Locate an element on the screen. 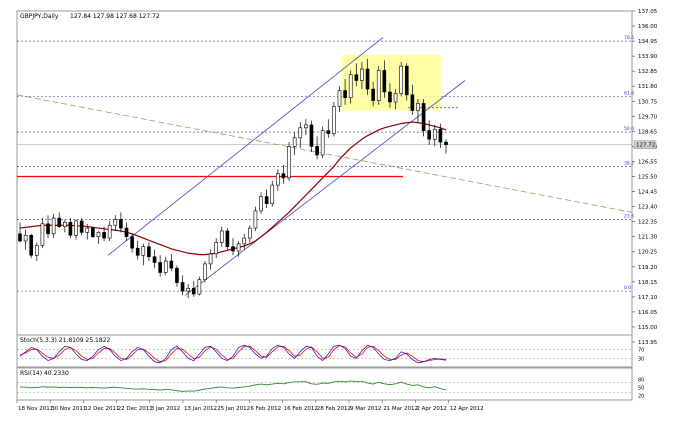 The image size is (676, 421). fib-level-label: 23.6 is located at coordinates (629, 216).